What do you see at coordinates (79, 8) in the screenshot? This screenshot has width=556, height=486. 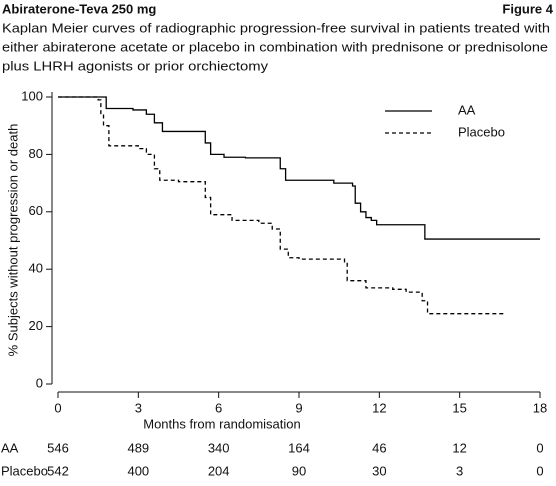 I see `header-title: Abiraterone-Teva 250 mg` at bounding box center [79, 8].